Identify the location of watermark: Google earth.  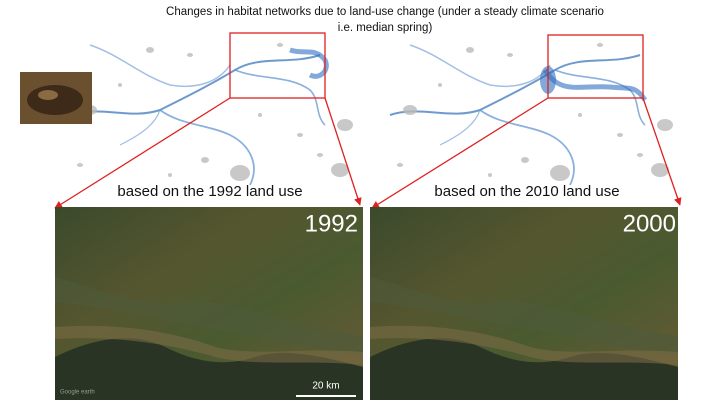
(77, 393).